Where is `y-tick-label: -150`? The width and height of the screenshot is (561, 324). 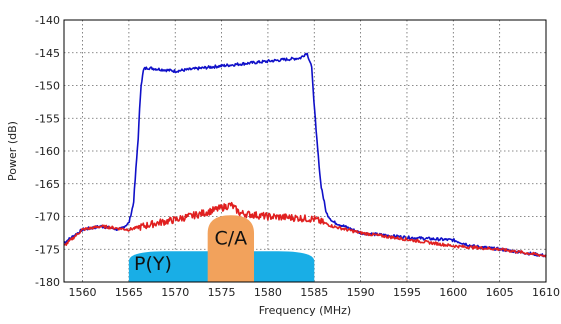
y-tick-label: -150 is located at coordinates (47, 86).